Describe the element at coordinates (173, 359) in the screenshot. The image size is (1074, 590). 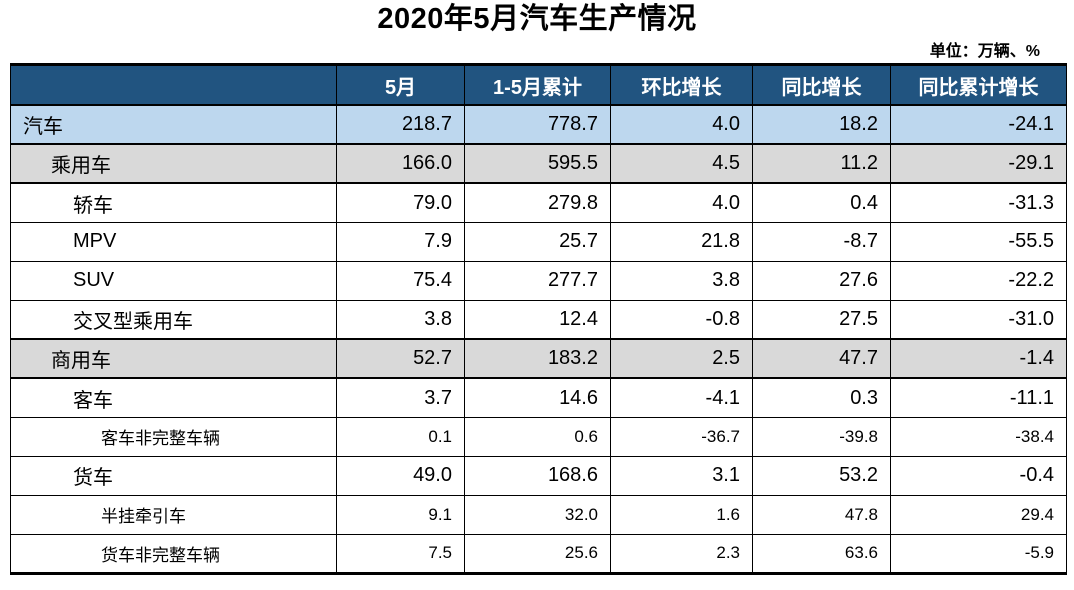
I see `row-label: 商用车` at that location.